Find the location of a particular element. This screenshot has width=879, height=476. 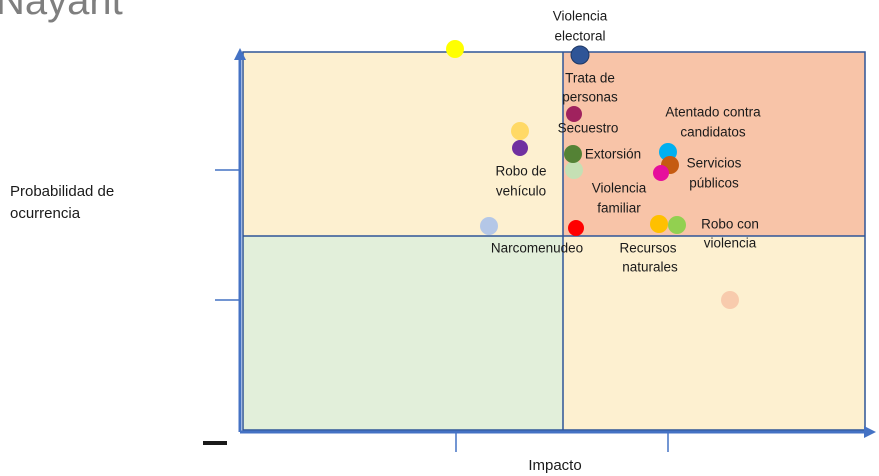

title: Nayarit is located at coordinates (61, 11).